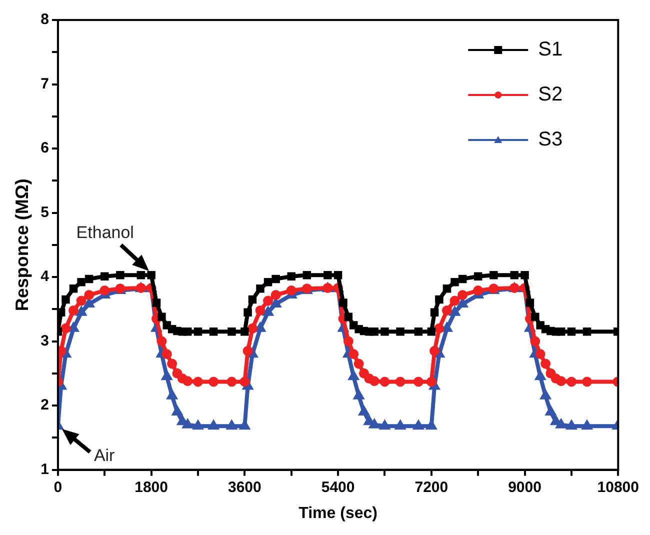 This screenshot has height=535, width=650. I want to click on x-tick-label: 1800, so click(151, 487).